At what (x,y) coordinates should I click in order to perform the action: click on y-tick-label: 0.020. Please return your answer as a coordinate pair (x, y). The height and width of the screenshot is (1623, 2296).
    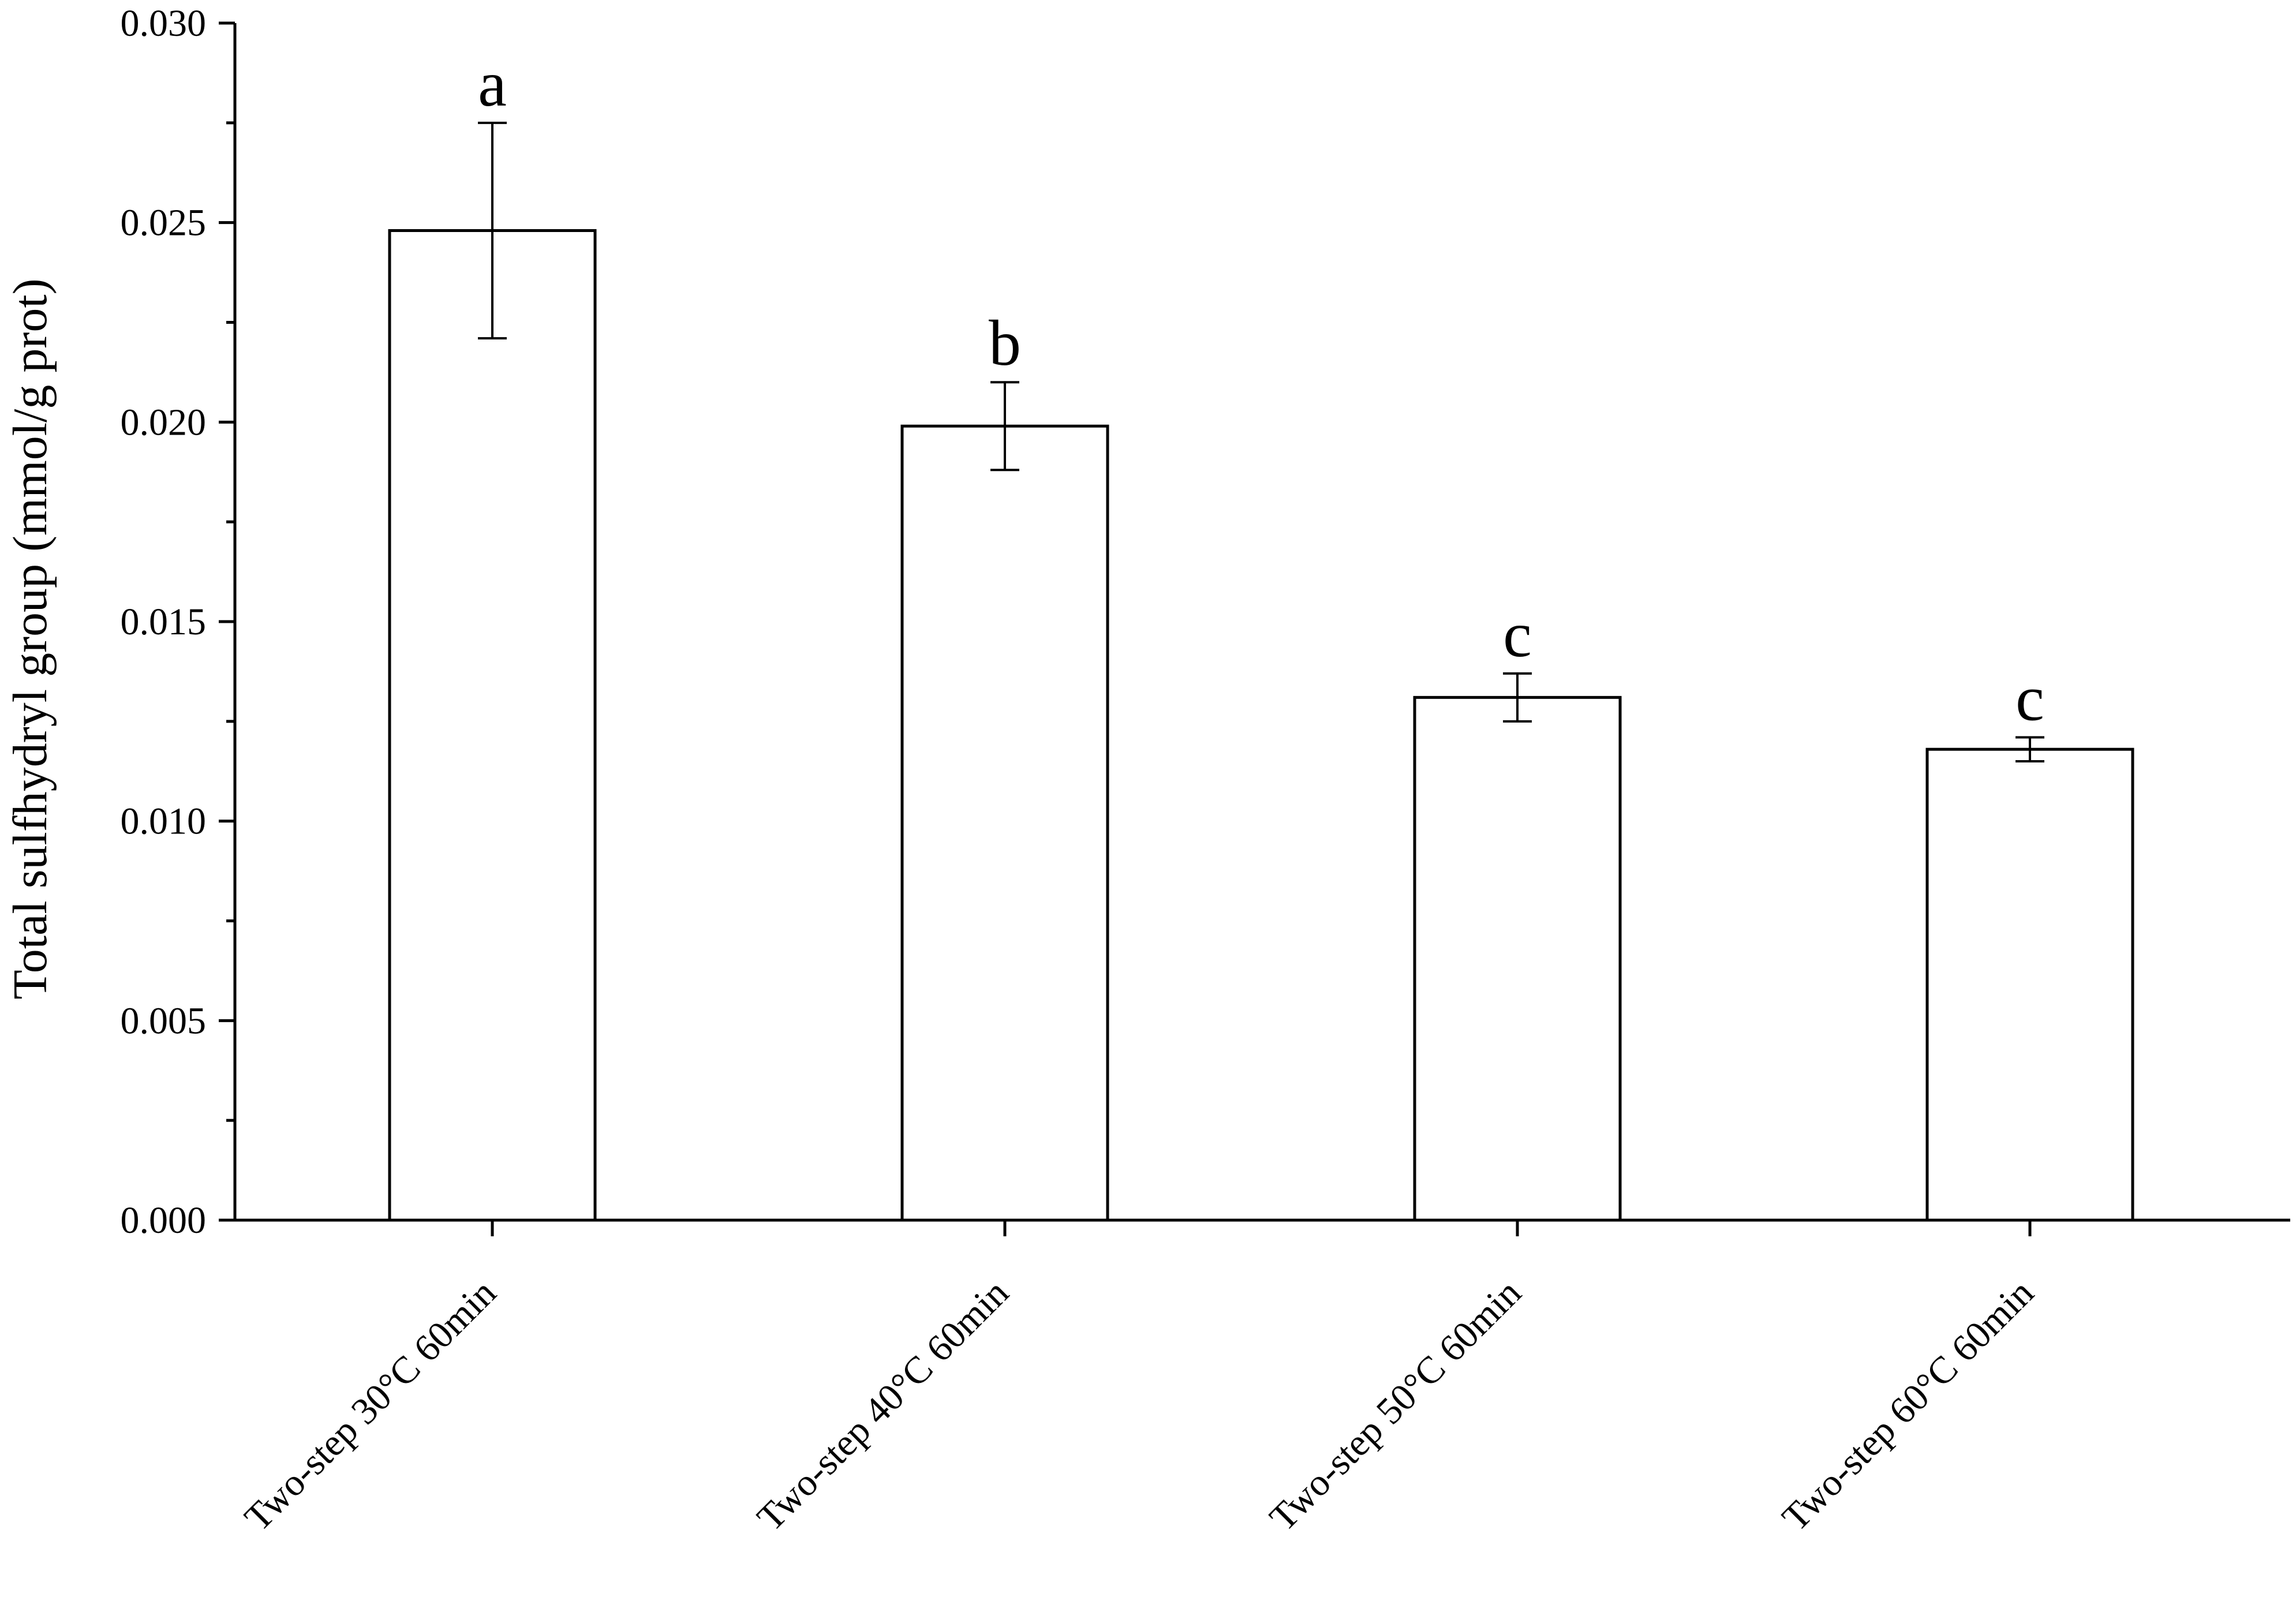
    Looking at the image, I should click on (164, 422).